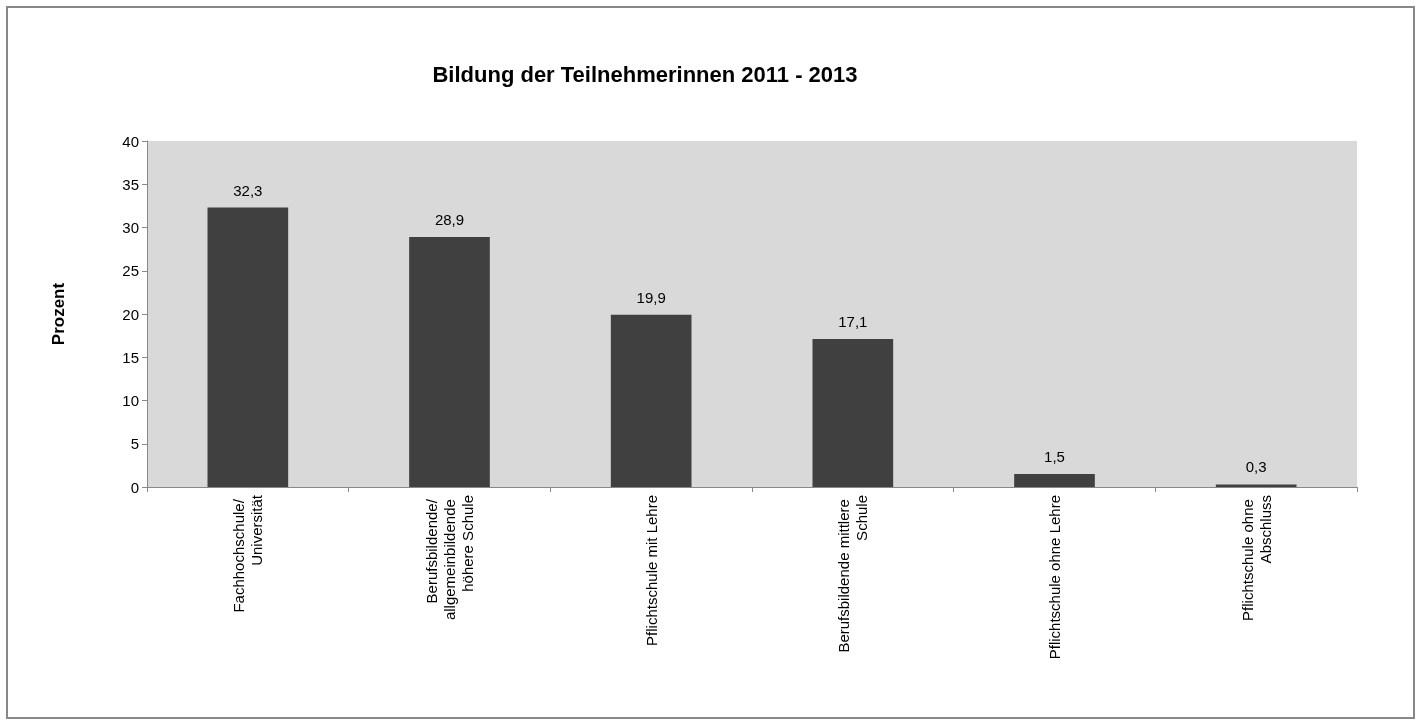  Describe the element at coordinates (134, 487) in the screenshot. I see `y-tick-label: 0` at that location.